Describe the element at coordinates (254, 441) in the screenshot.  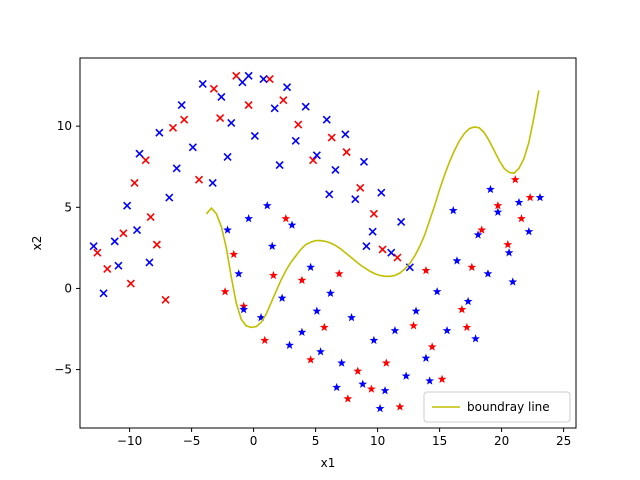
I see `x-tick-label: 0` at that location.